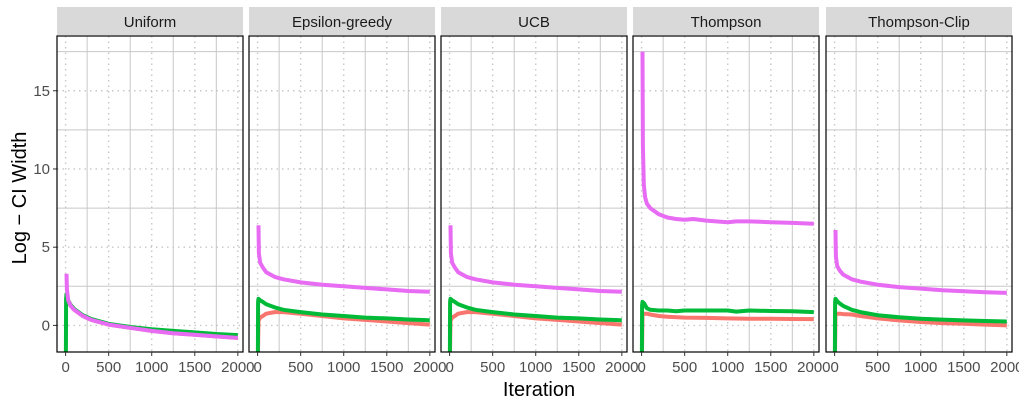 Image resolution: width=1019 pixels, height=408 pixels. I want to click on series-line-arm1, so click(727, 331).